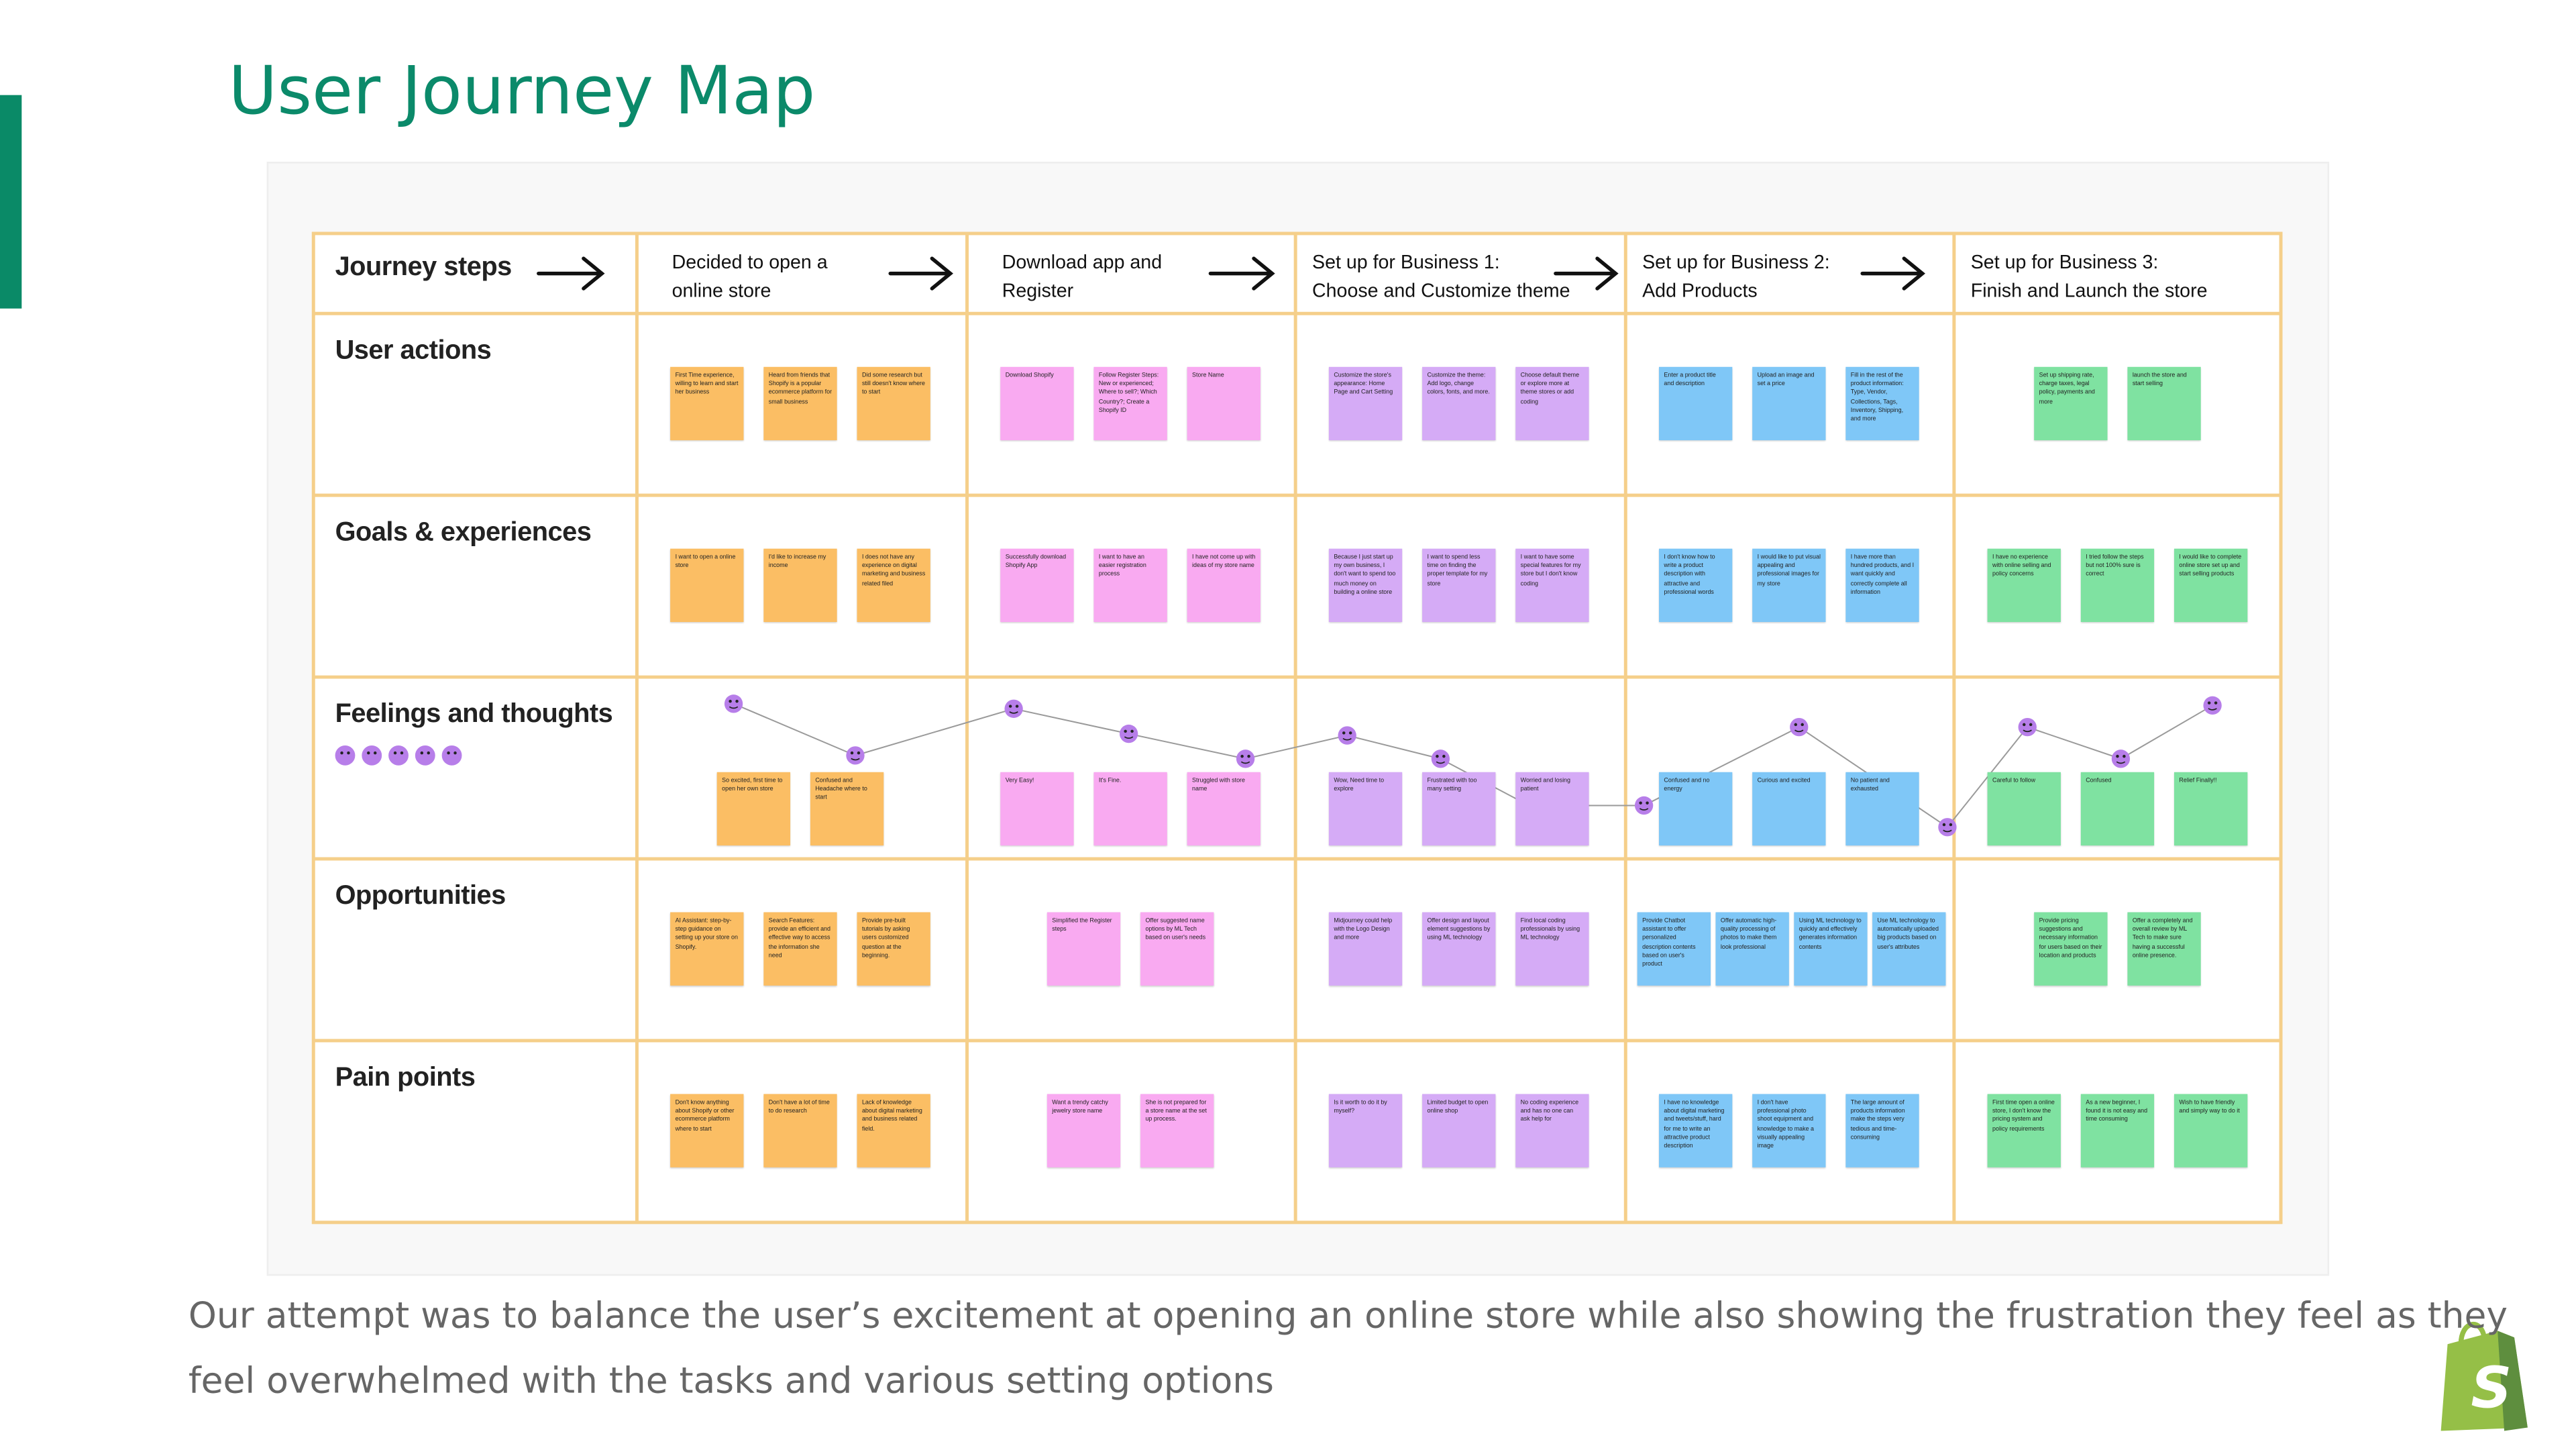  What do you see at coordinates (522, 92) in the screenshot?
I see `title: User Journey Map` at bounding box center [522, 92].